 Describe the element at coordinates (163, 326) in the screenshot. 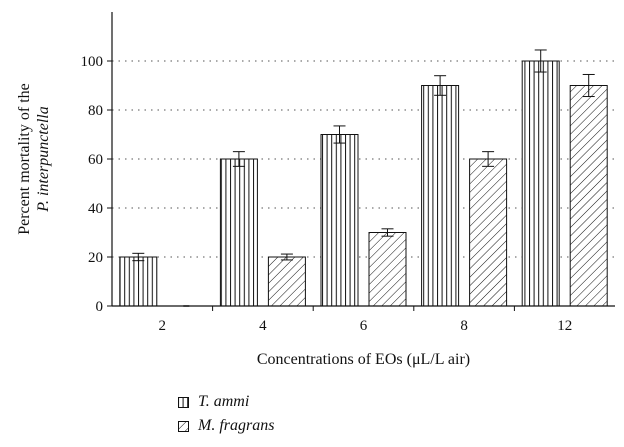

I see `x-tick-label: 2` at that location.